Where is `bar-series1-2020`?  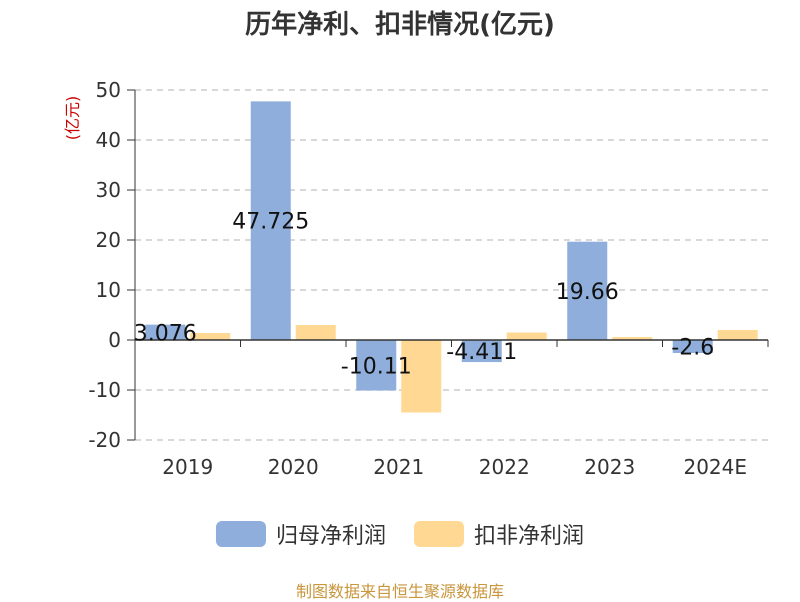
bar-series1-2020 is located at coordinates (270, 220).